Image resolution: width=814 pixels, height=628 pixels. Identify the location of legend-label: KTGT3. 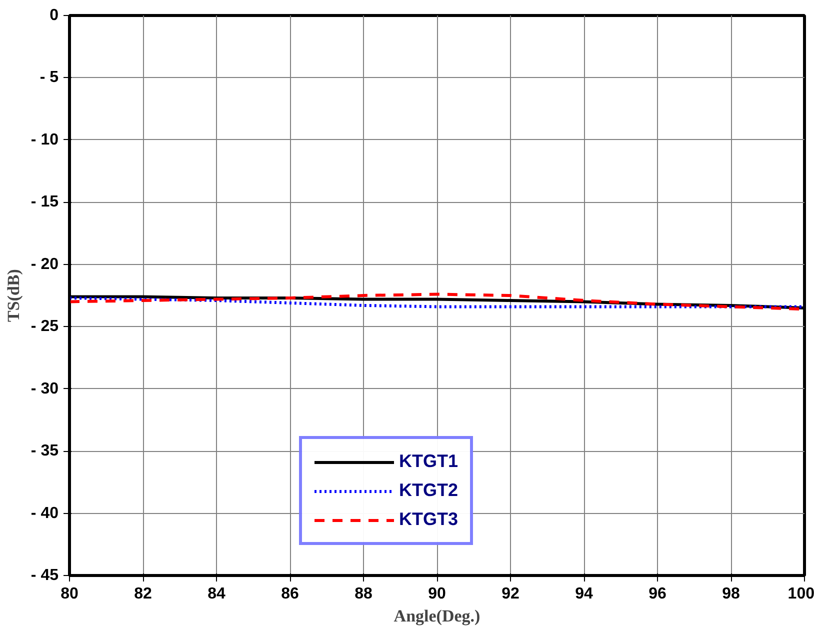
(428, 519).